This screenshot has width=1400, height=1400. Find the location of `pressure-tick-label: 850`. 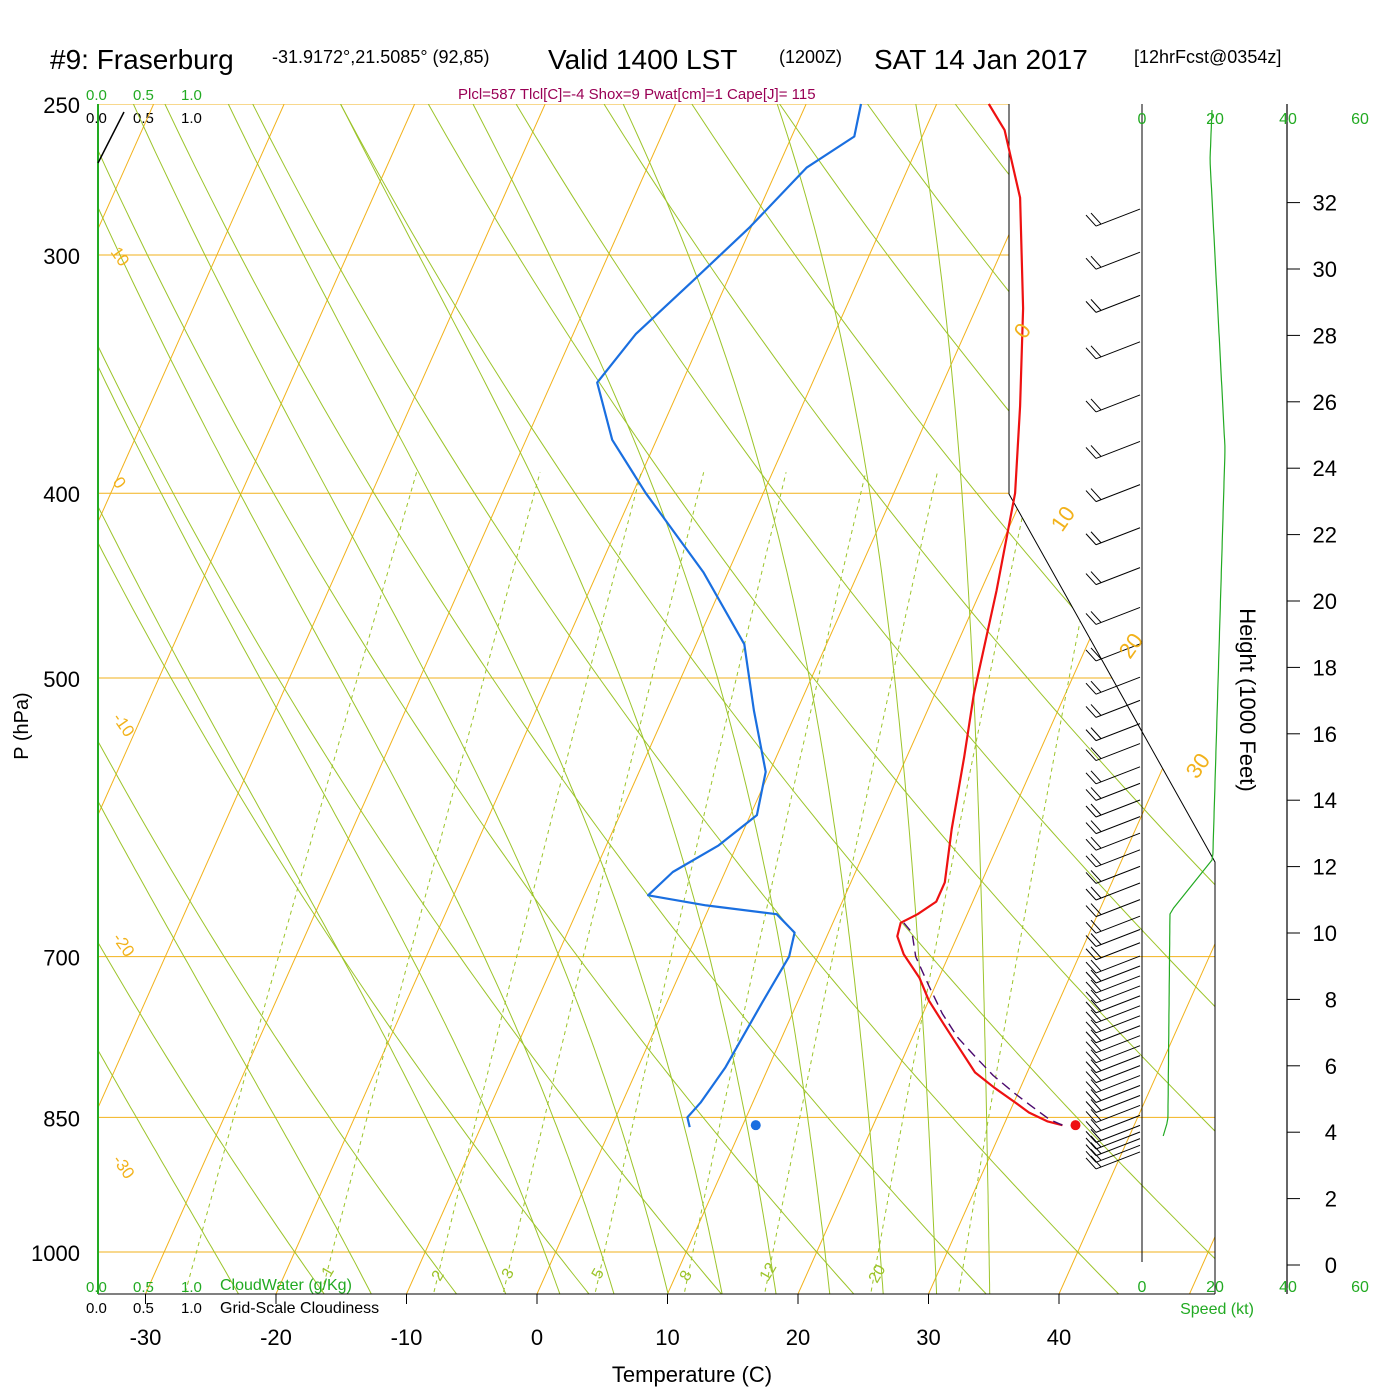

pressure-tick-label: 850 is located at coordinates (61, 1118).